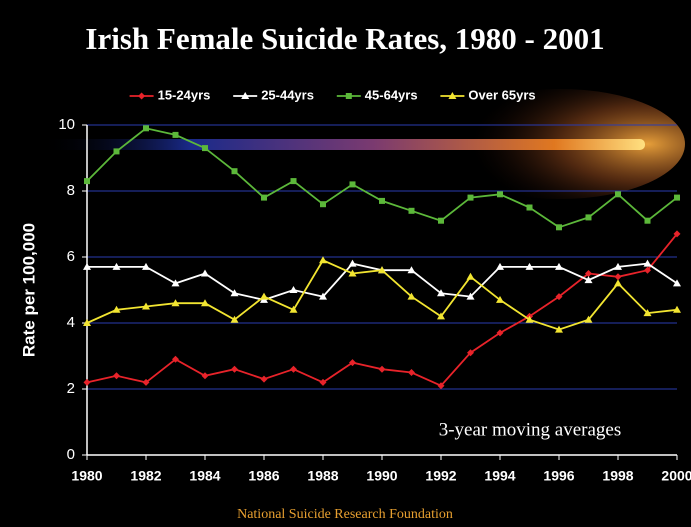 The image size is (691, 527). What do you see at coordinates (345, 514) in the screenshot?
I see `source: National Suicide Research Foundation` at bounding box center [345, 514].